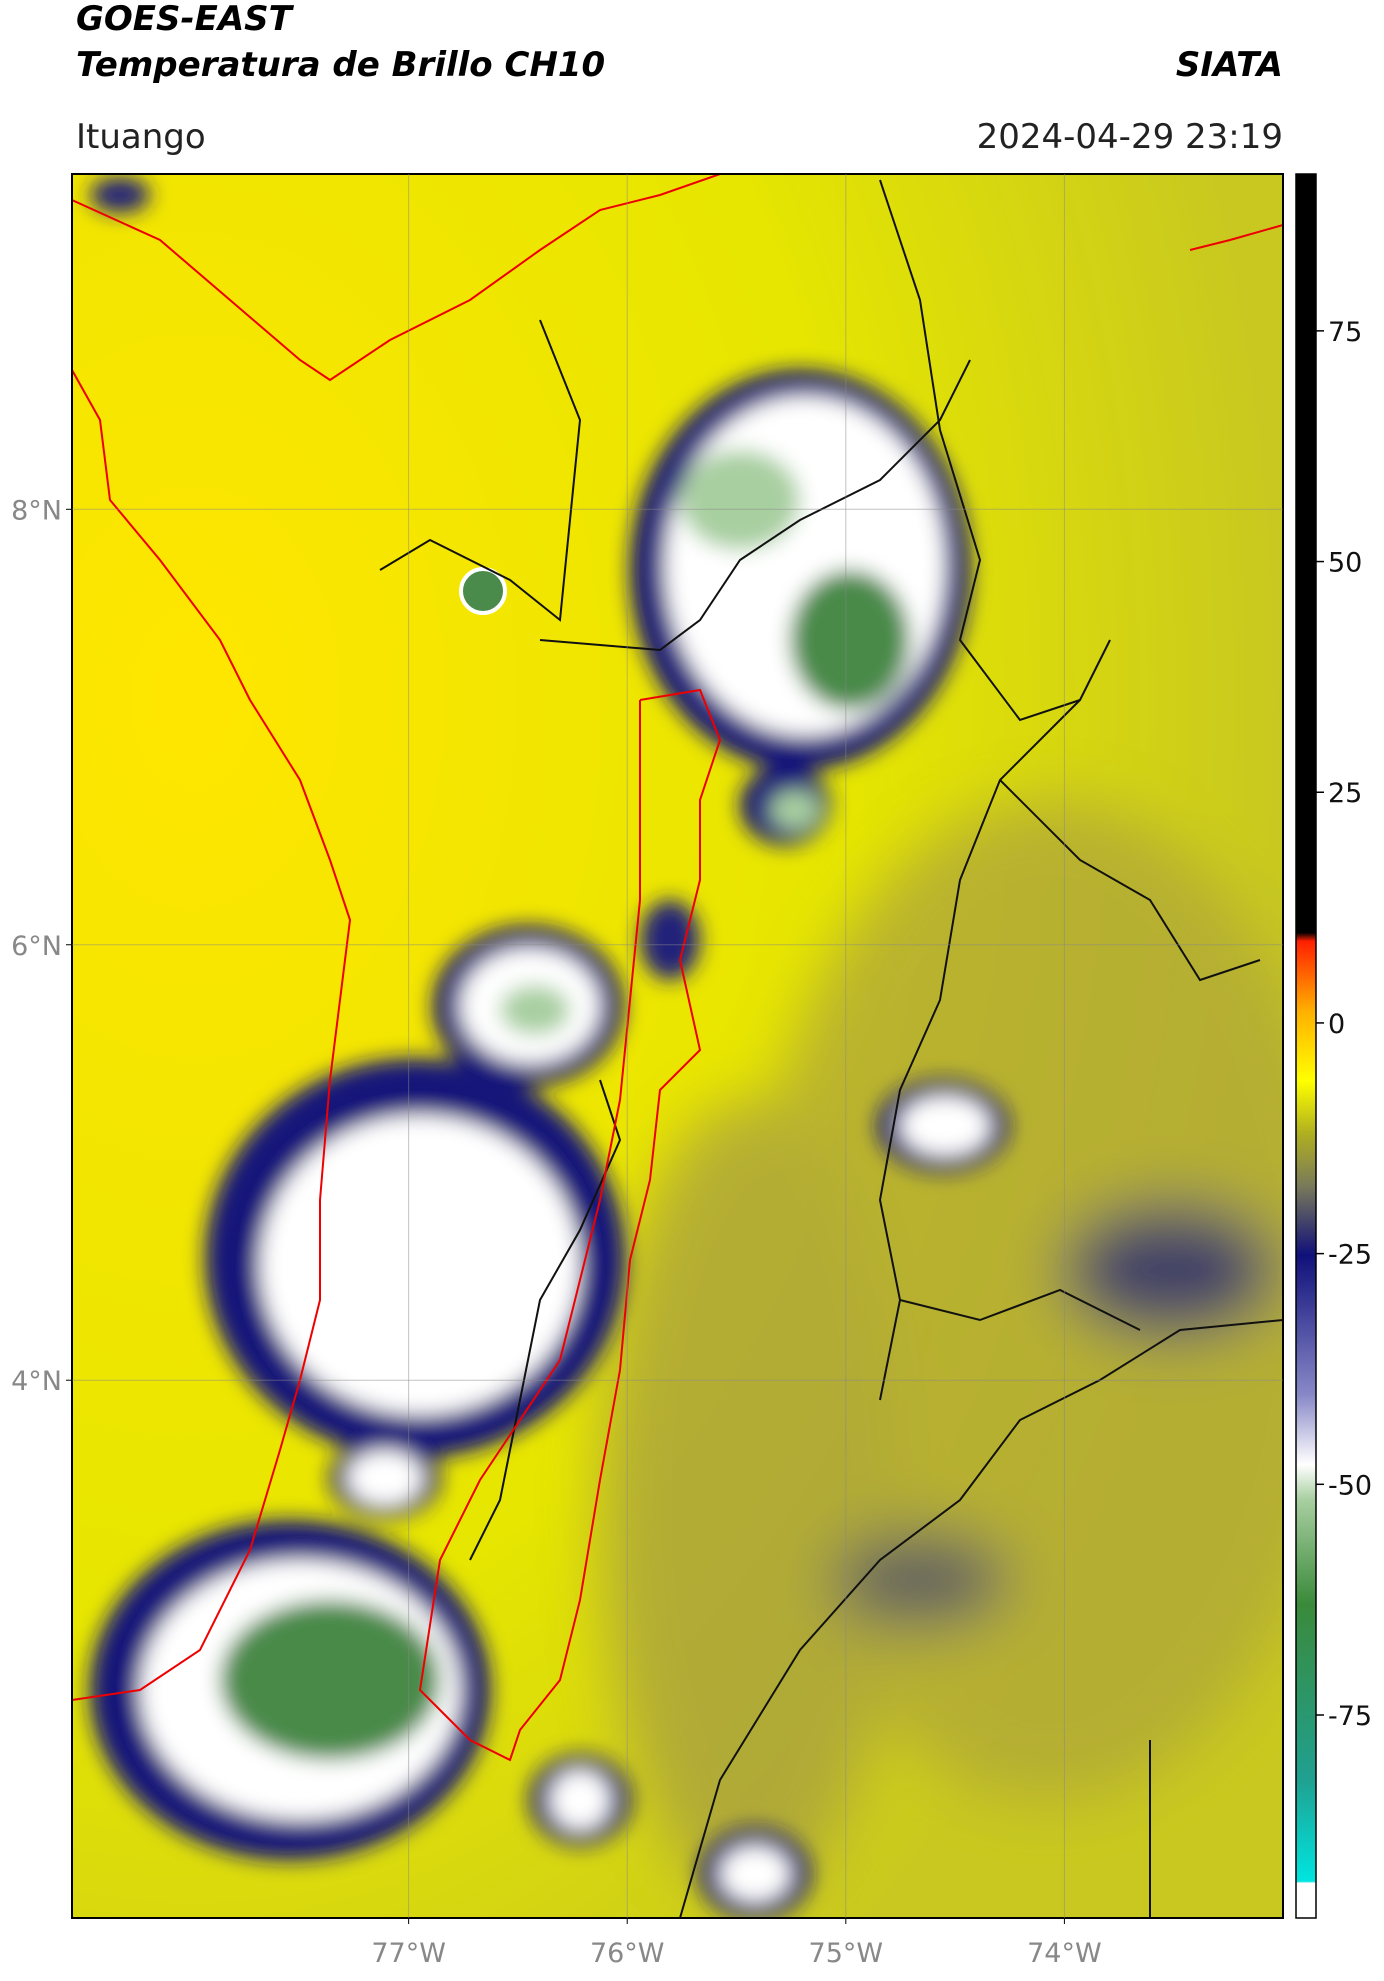 Image resolution: width=1384 pixels, height=1981 pixels. What do you see at coordinates (1064, 1953) in the screenshot?
I see `x-tick-label: 74°W` at bounding box center [1064, 1953].